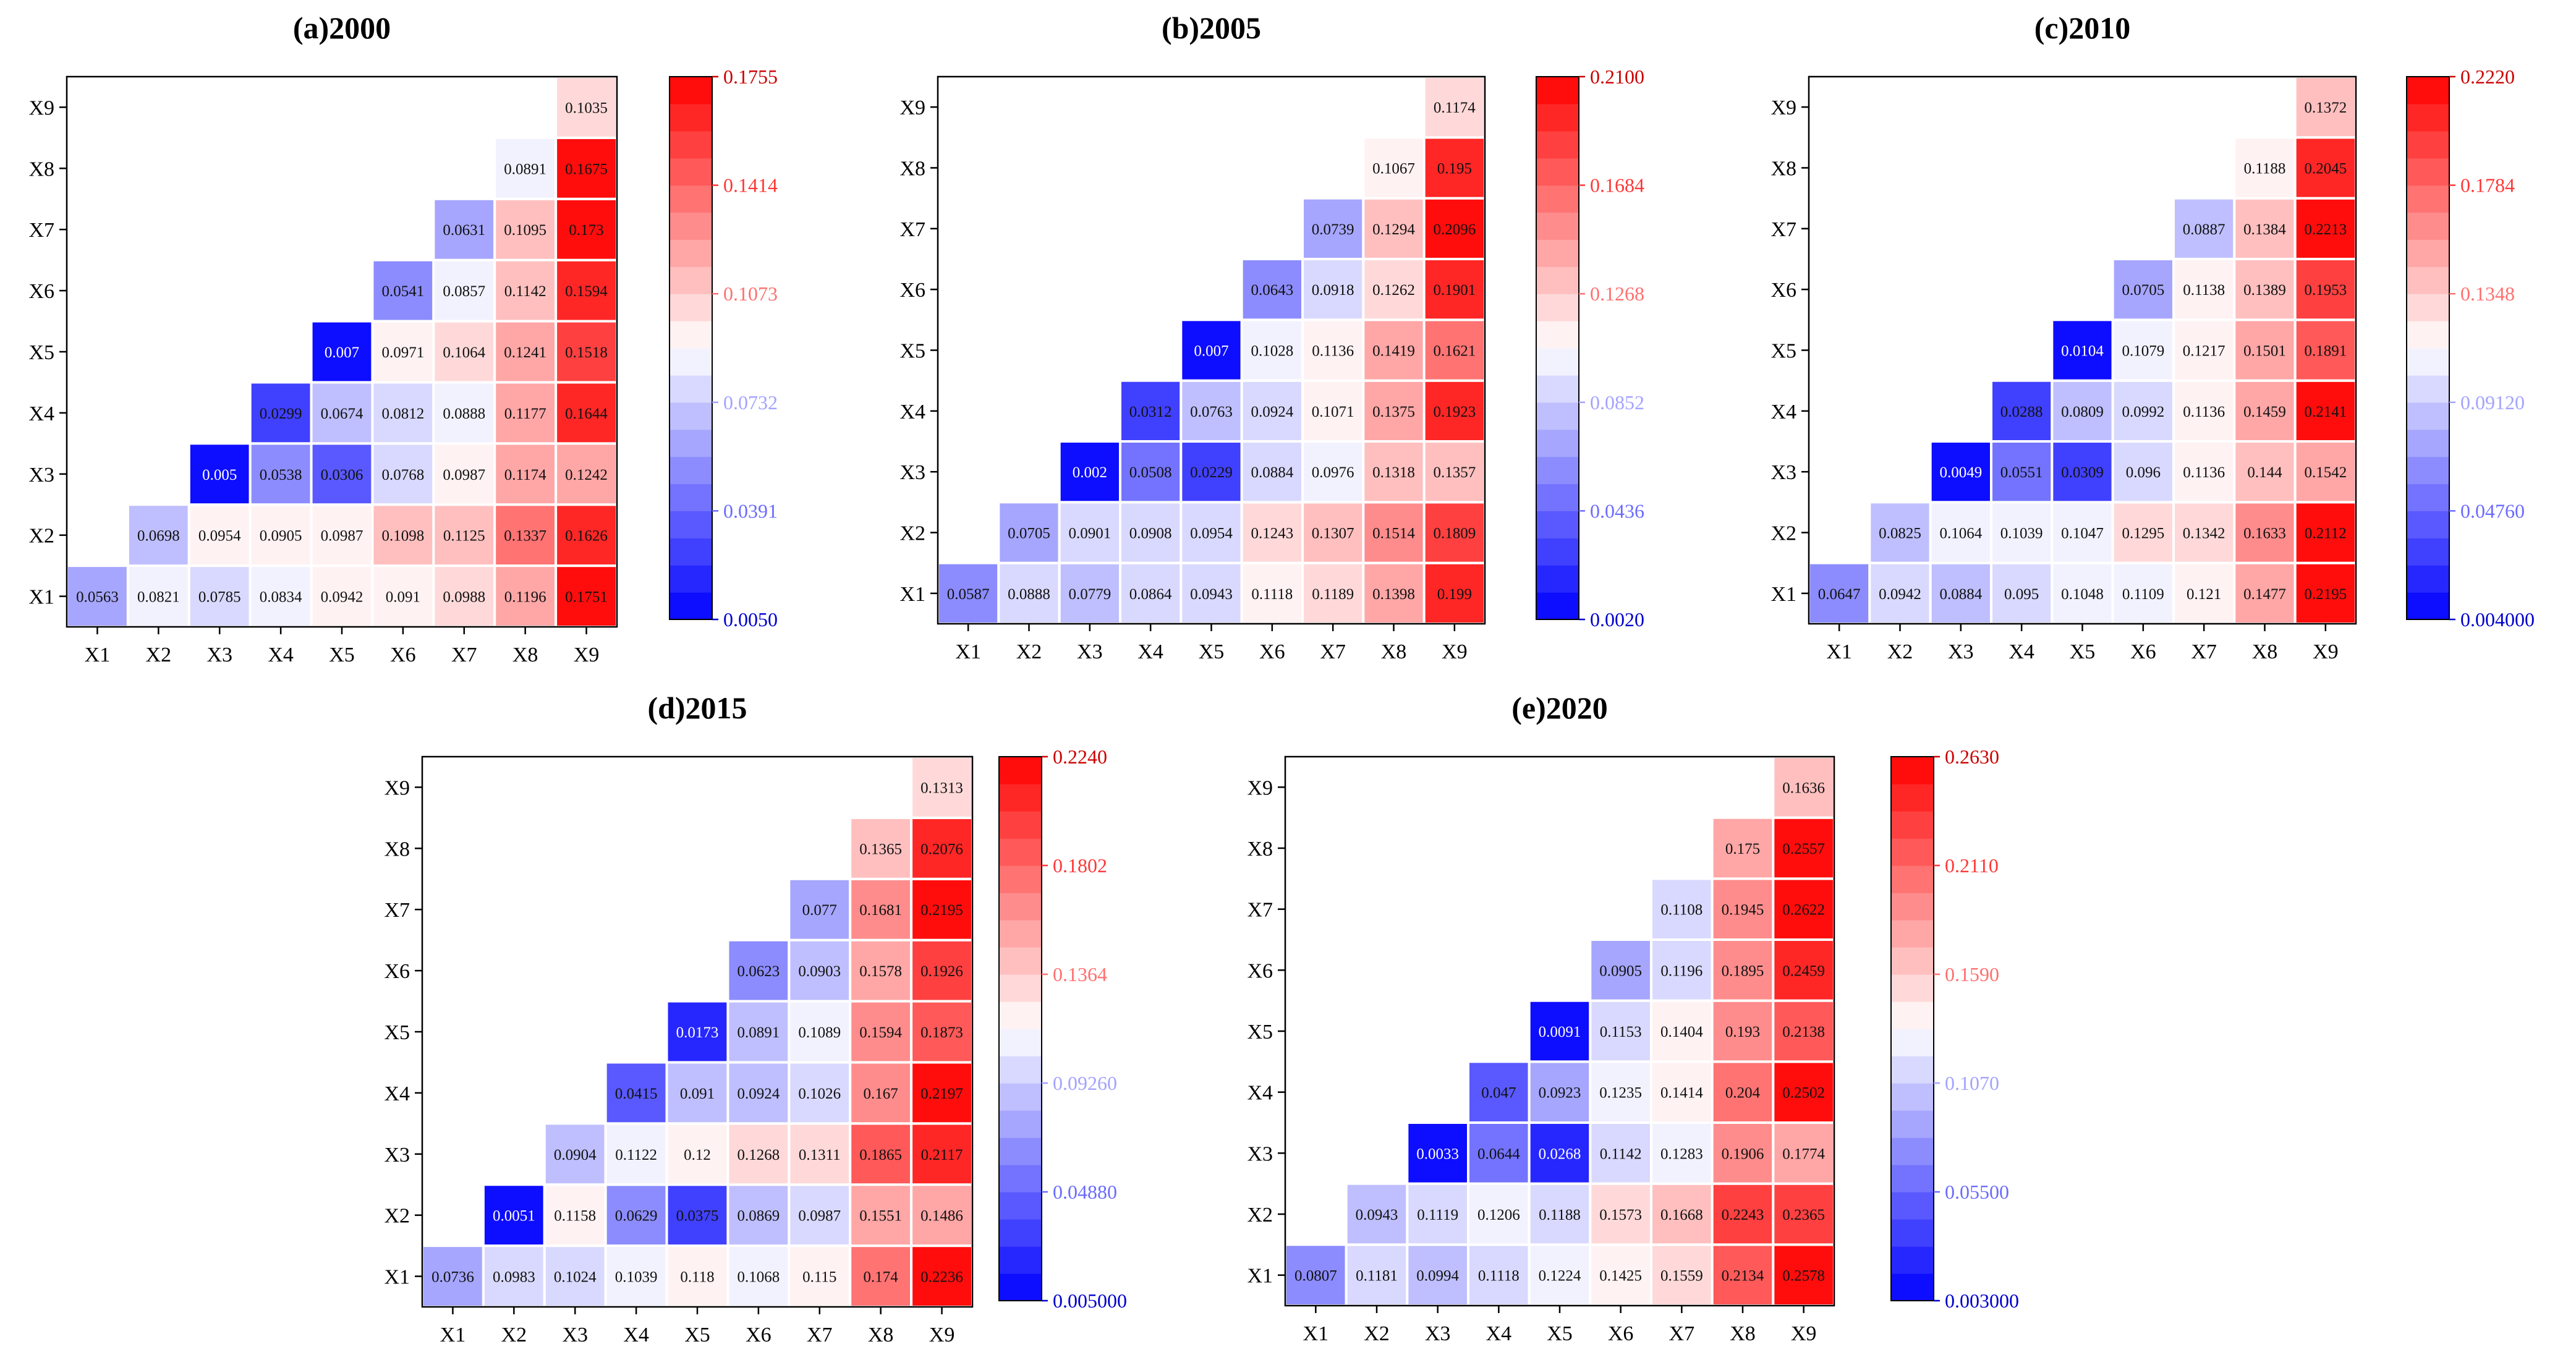  Describe the element at coordinates (1681, 1093) in the screenshot. I see `cell-value-label: 0.1414` at that location.